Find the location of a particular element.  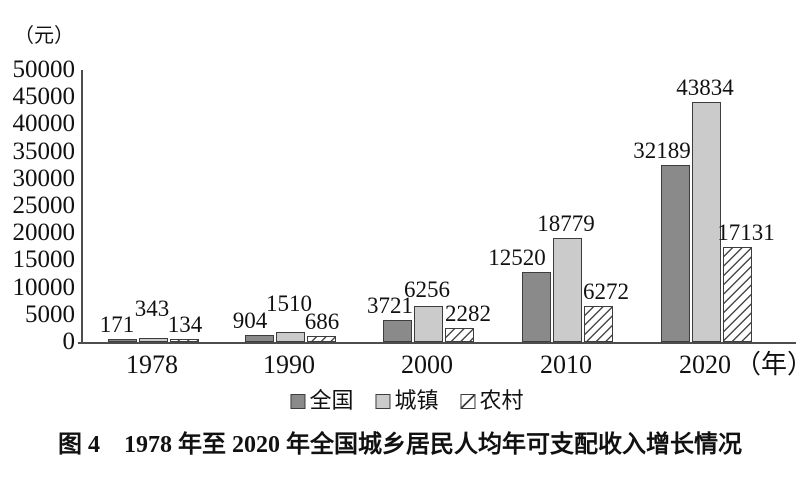

legend: 全国 城镇 农村 is located at coordinates (407, 400).